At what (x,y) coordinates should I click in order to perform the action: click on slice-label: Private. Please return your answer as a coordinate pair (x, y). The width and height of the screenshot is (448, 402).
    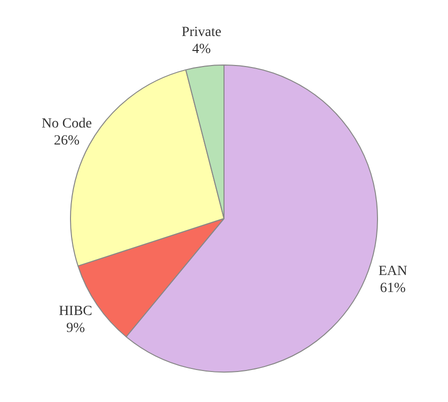
    Looking at the image, I should click on (202, 32).